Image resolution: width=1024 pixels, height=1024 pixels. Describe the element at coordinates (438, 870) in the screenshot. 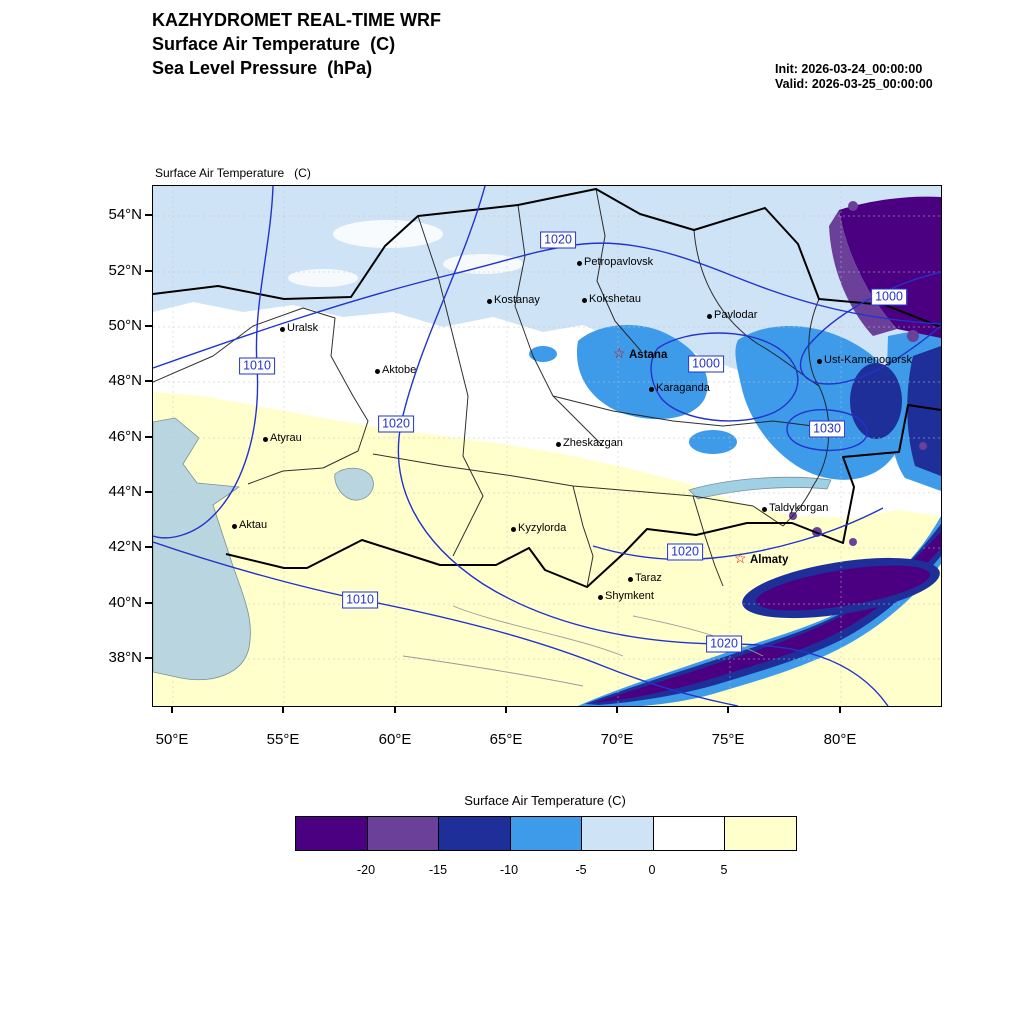

I see `colorbar-tick-label: -15` at that location.